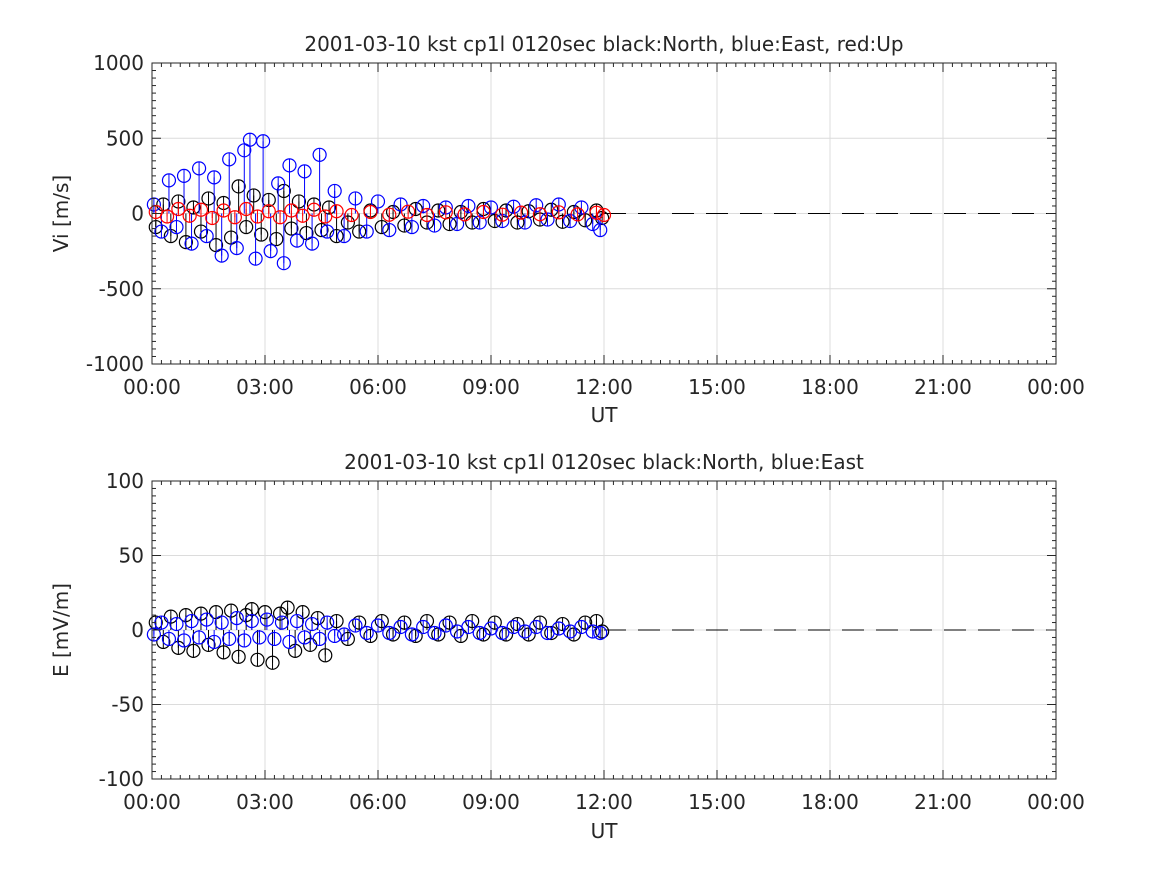  I want to click on y-tick-label: -50, so click(127, 705).